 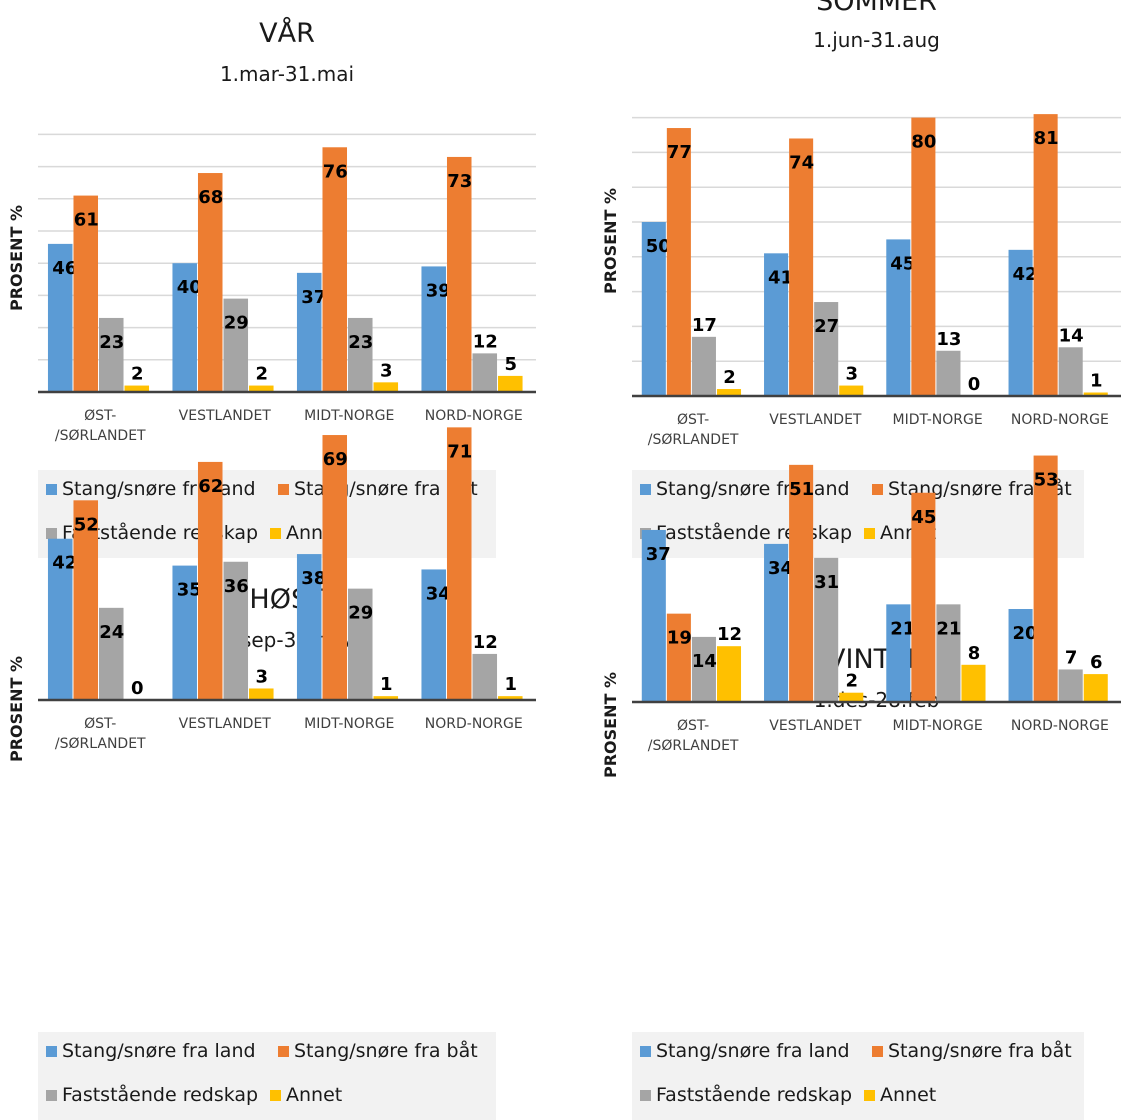 I want to click on data-label: 41, so click(x=780, y=277).